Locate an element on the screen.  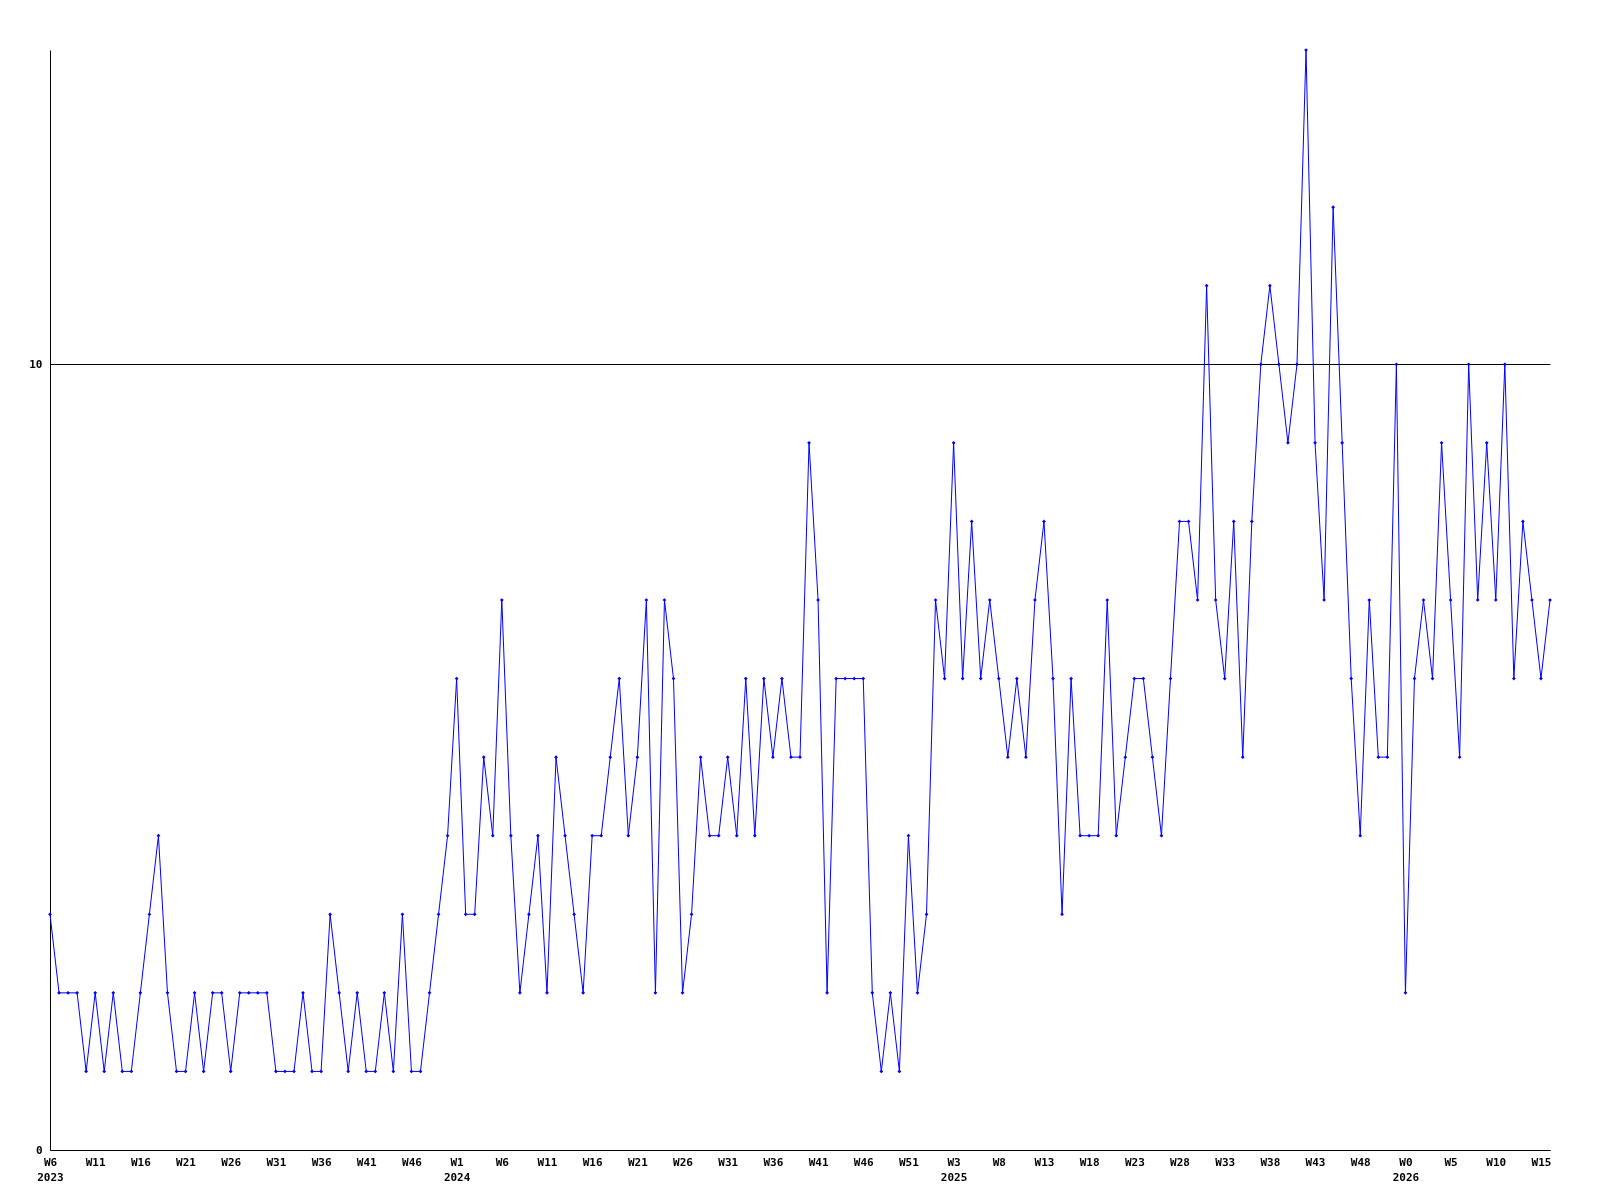
x-tick-label: W13 is located at coordinates (1044, 1162).